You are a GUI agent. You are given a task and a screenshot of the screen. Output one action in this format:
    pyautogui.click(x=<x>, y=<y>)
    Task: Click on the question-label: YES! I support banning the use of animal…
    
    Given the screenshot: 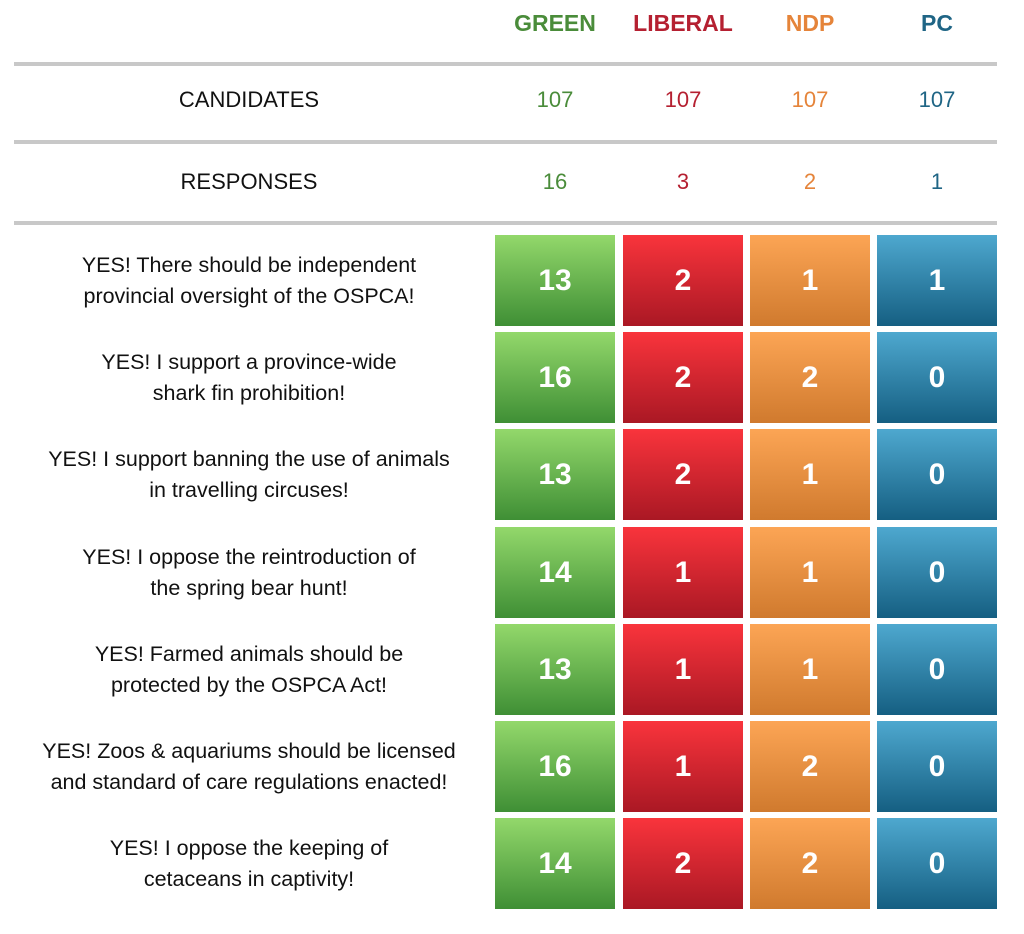 What is the action you would take?
    pyautogui.click(x=249, y=474)
    